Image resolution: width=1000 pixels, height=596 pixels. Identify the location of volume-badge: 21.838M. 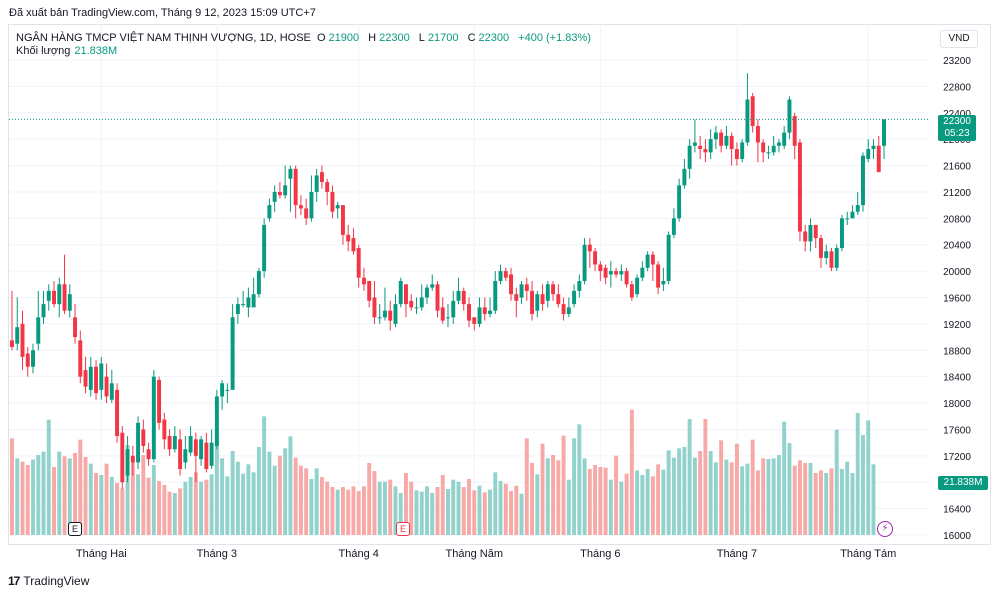
(963, 483).